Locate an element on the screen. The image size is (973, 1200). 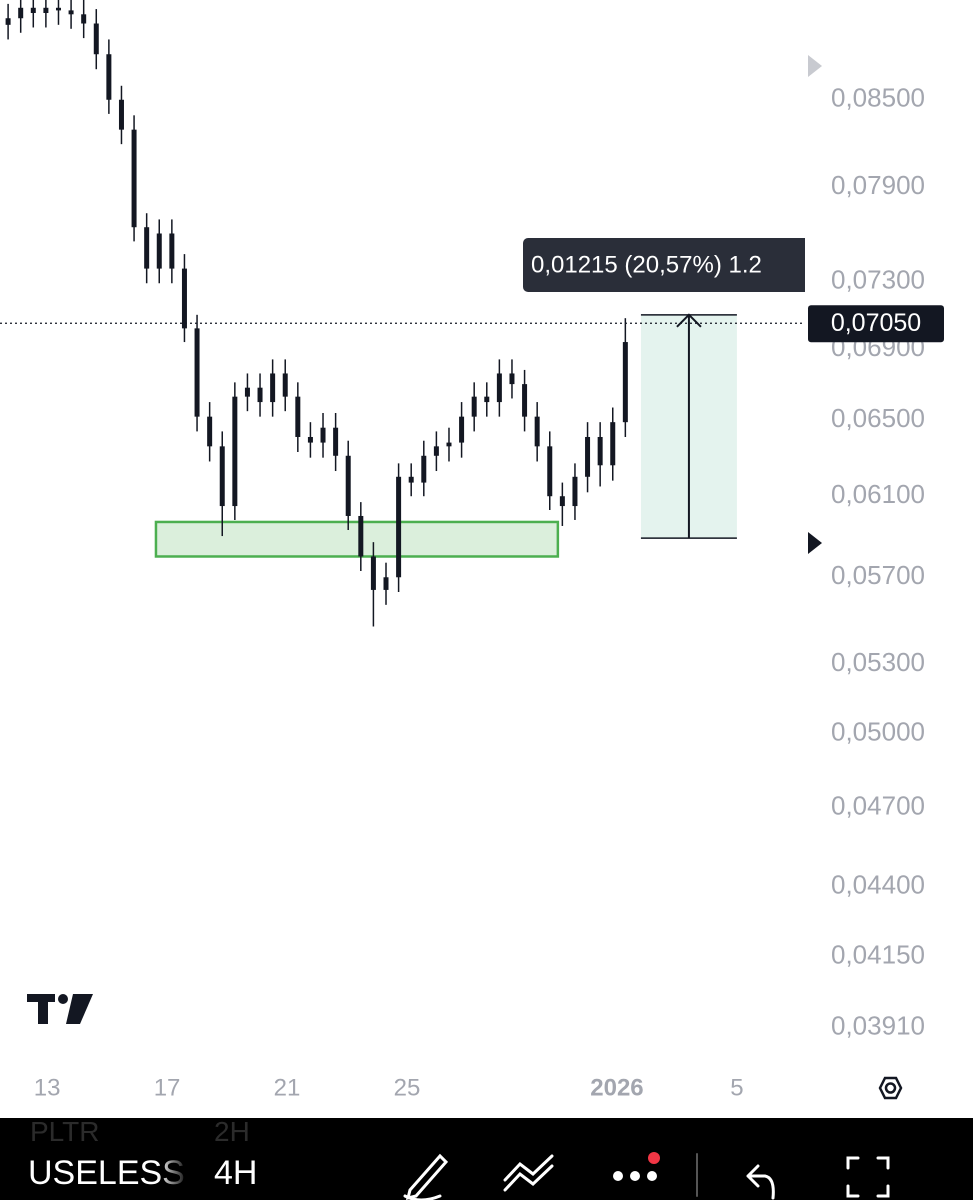
x-tick-label: 2026 is located at coordinates (616, 1087).